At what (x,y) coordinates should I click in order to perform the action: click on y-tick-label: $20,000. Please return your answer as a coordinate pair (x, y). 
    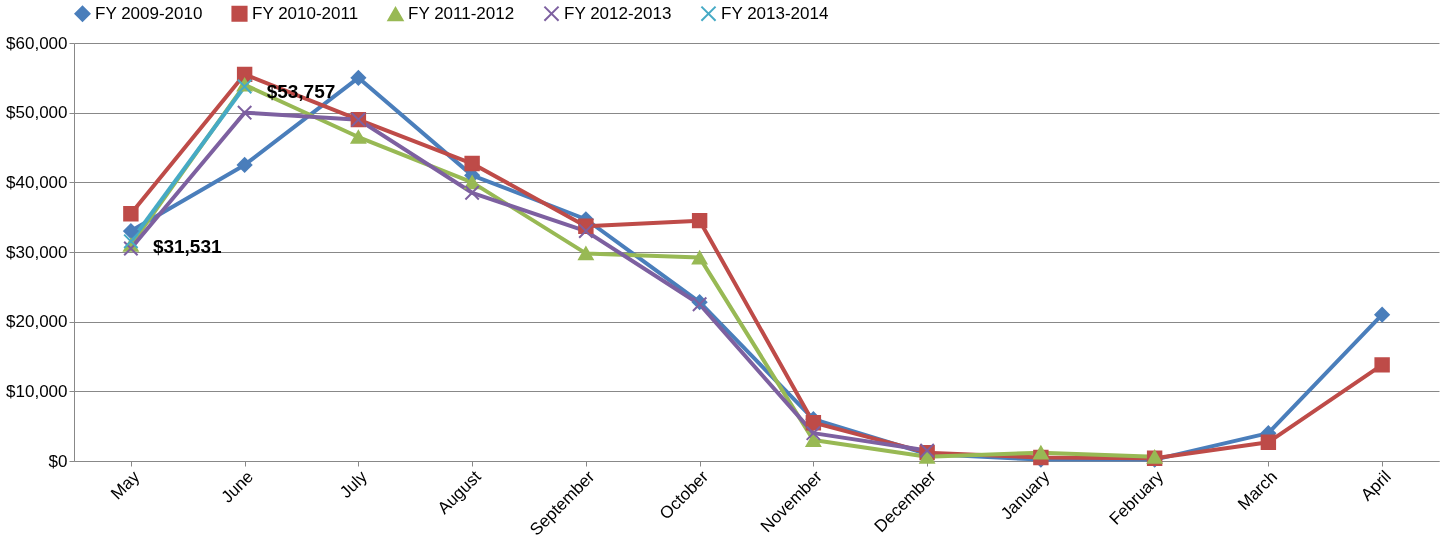
    Looking at the image, I should click on (37, 322).